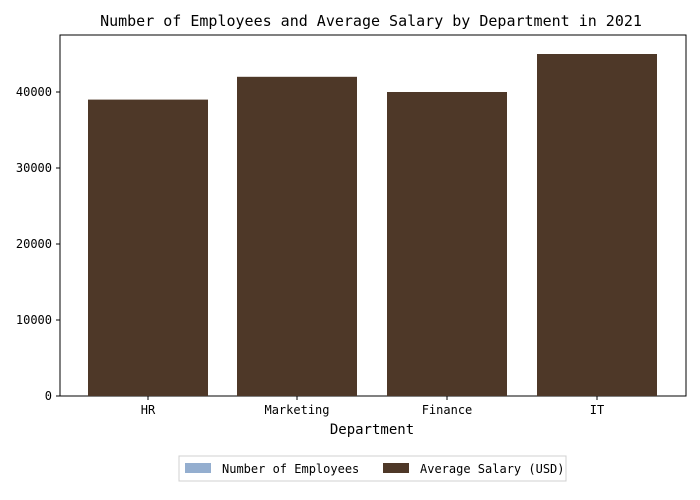 This screenshot has width=700, height=500. What do you see at coordinates (48, 396) in the screenshot?
I see `y-tick-label-0: 0` at bounding box center [48, 396].